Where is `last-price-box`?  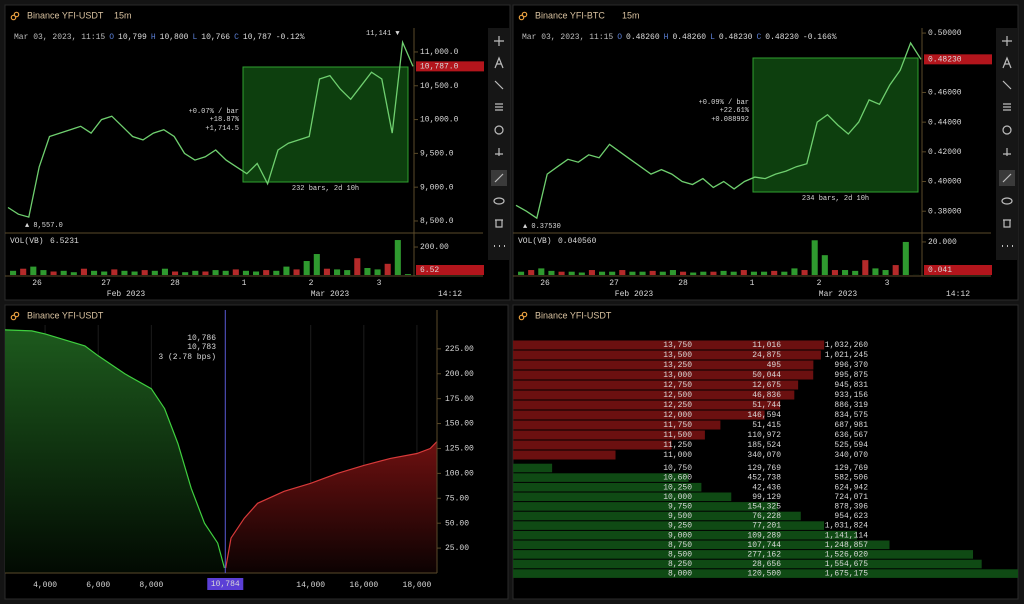 last-price-box is located at coordinates (450, 66).